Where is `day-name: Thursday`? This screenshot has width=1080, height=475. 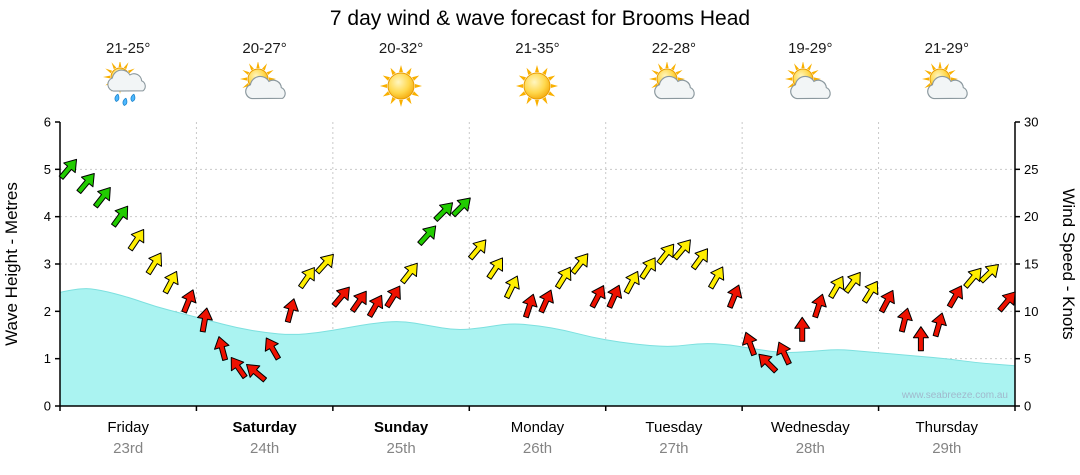
day-name: Thursday is located at coordinates (947, 427).